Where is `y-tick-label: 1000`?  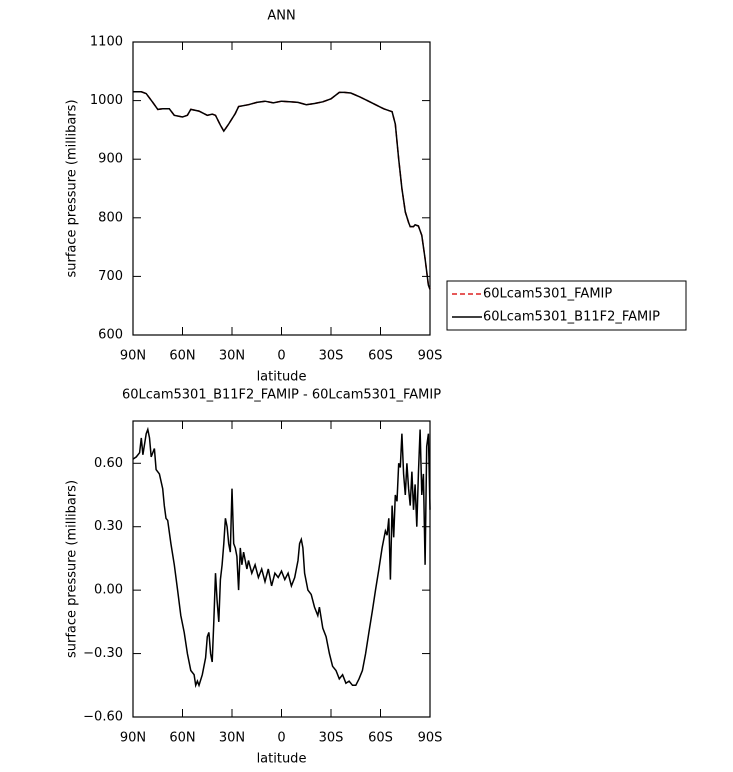 y-tick-label: 1000 is located at coordinates (106, 100).